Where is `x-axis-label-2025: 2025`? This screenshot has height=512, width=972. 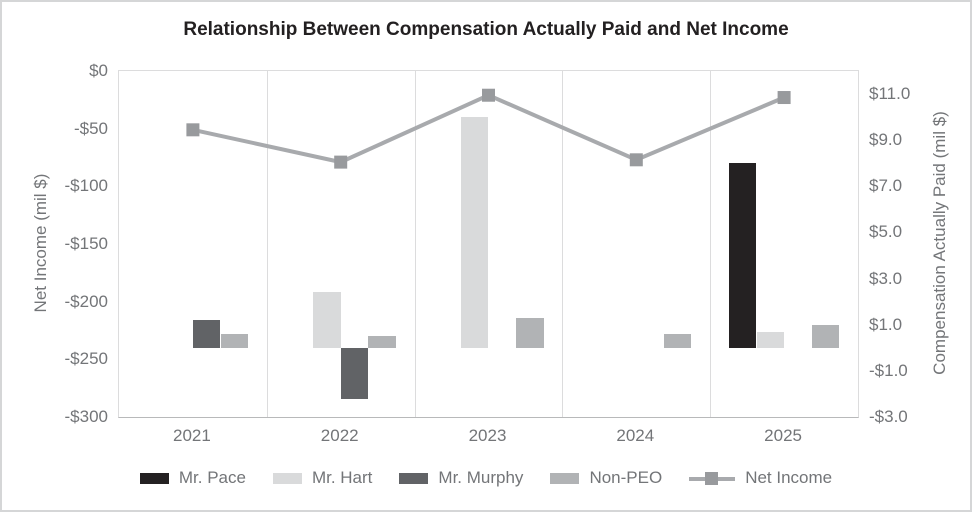
x-axis-label-2025: 2025 is located at coordinates (783, 435).